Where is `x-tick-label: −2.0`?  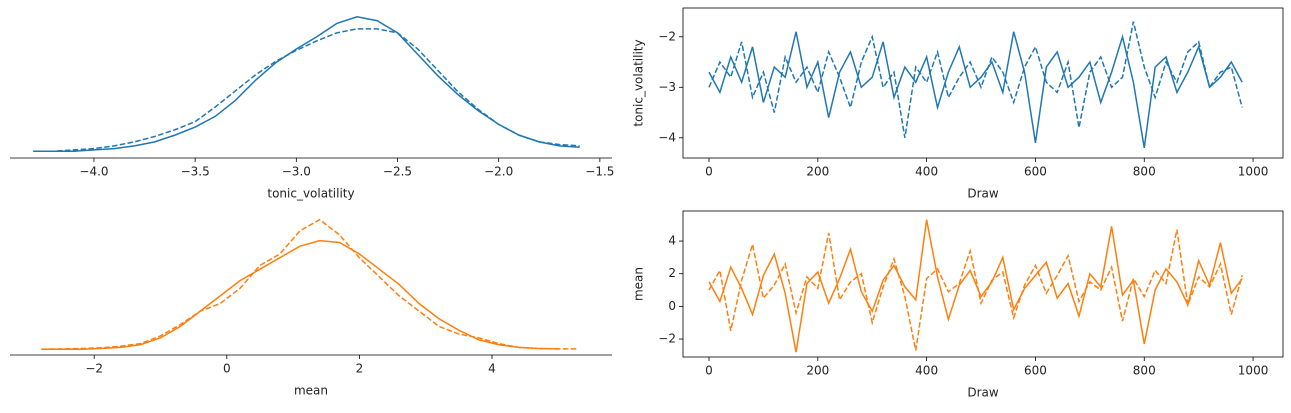 x-tick-label: −2.0 is located at coordinates (498, 172).